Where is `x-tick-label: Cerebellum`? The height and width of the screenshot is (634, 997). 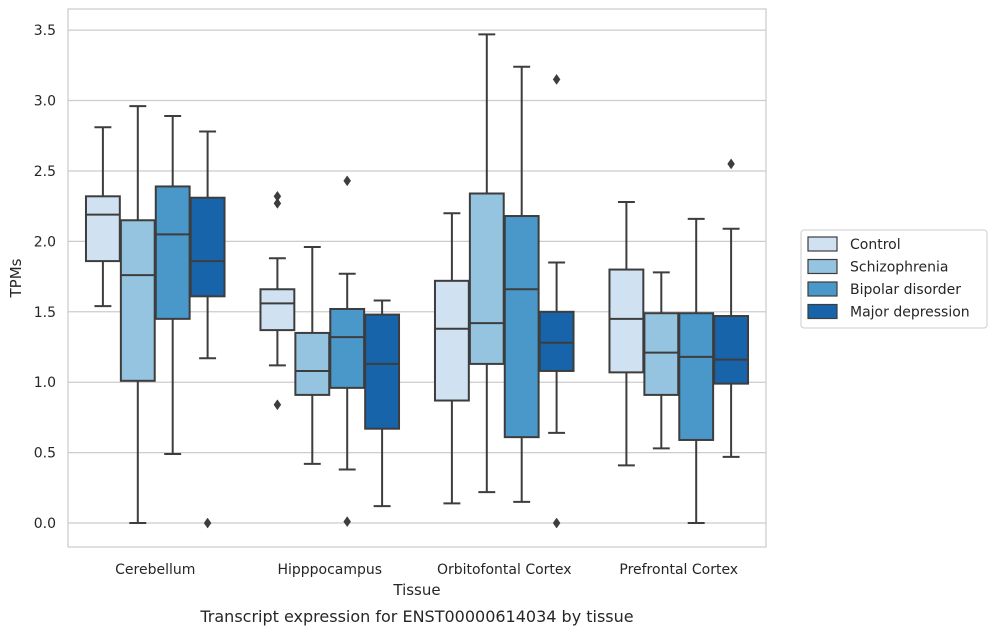
x-tick-label: Cerebellum is located at coordinates (155, 570).